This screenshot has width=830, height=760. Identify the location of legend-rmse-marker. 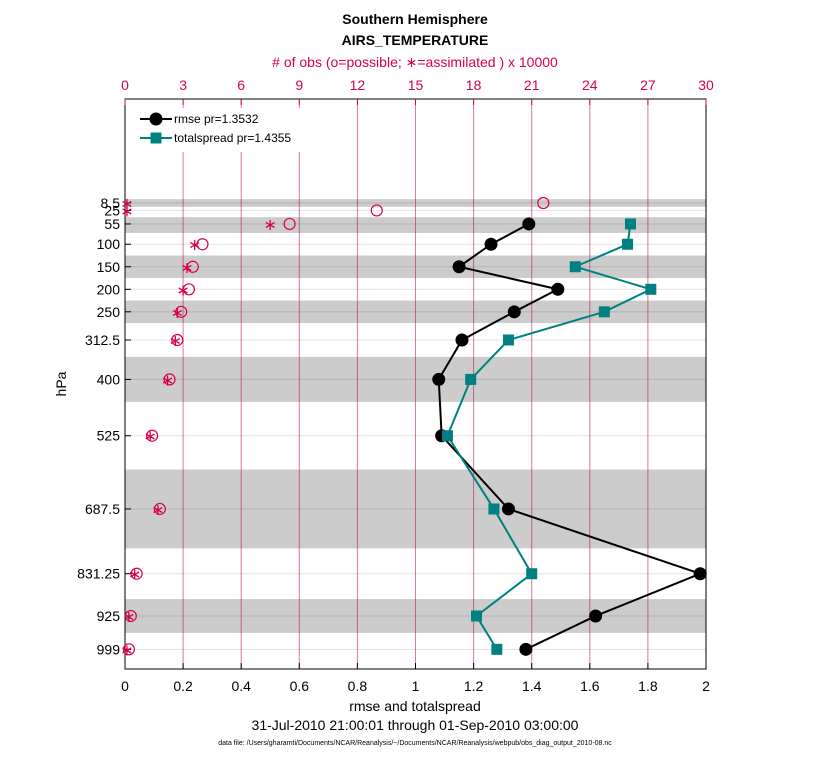
(156, 119).